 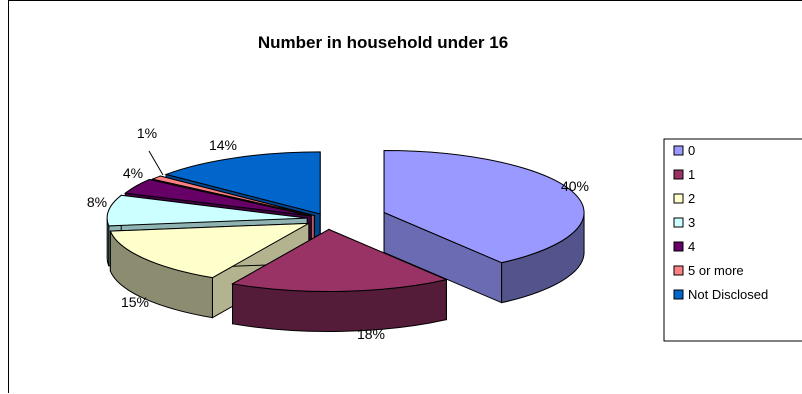 What do you see at coordinates (691, 198) in the screenshot?
I see `legend-label-3: 2` at bounding box center [691, 198].